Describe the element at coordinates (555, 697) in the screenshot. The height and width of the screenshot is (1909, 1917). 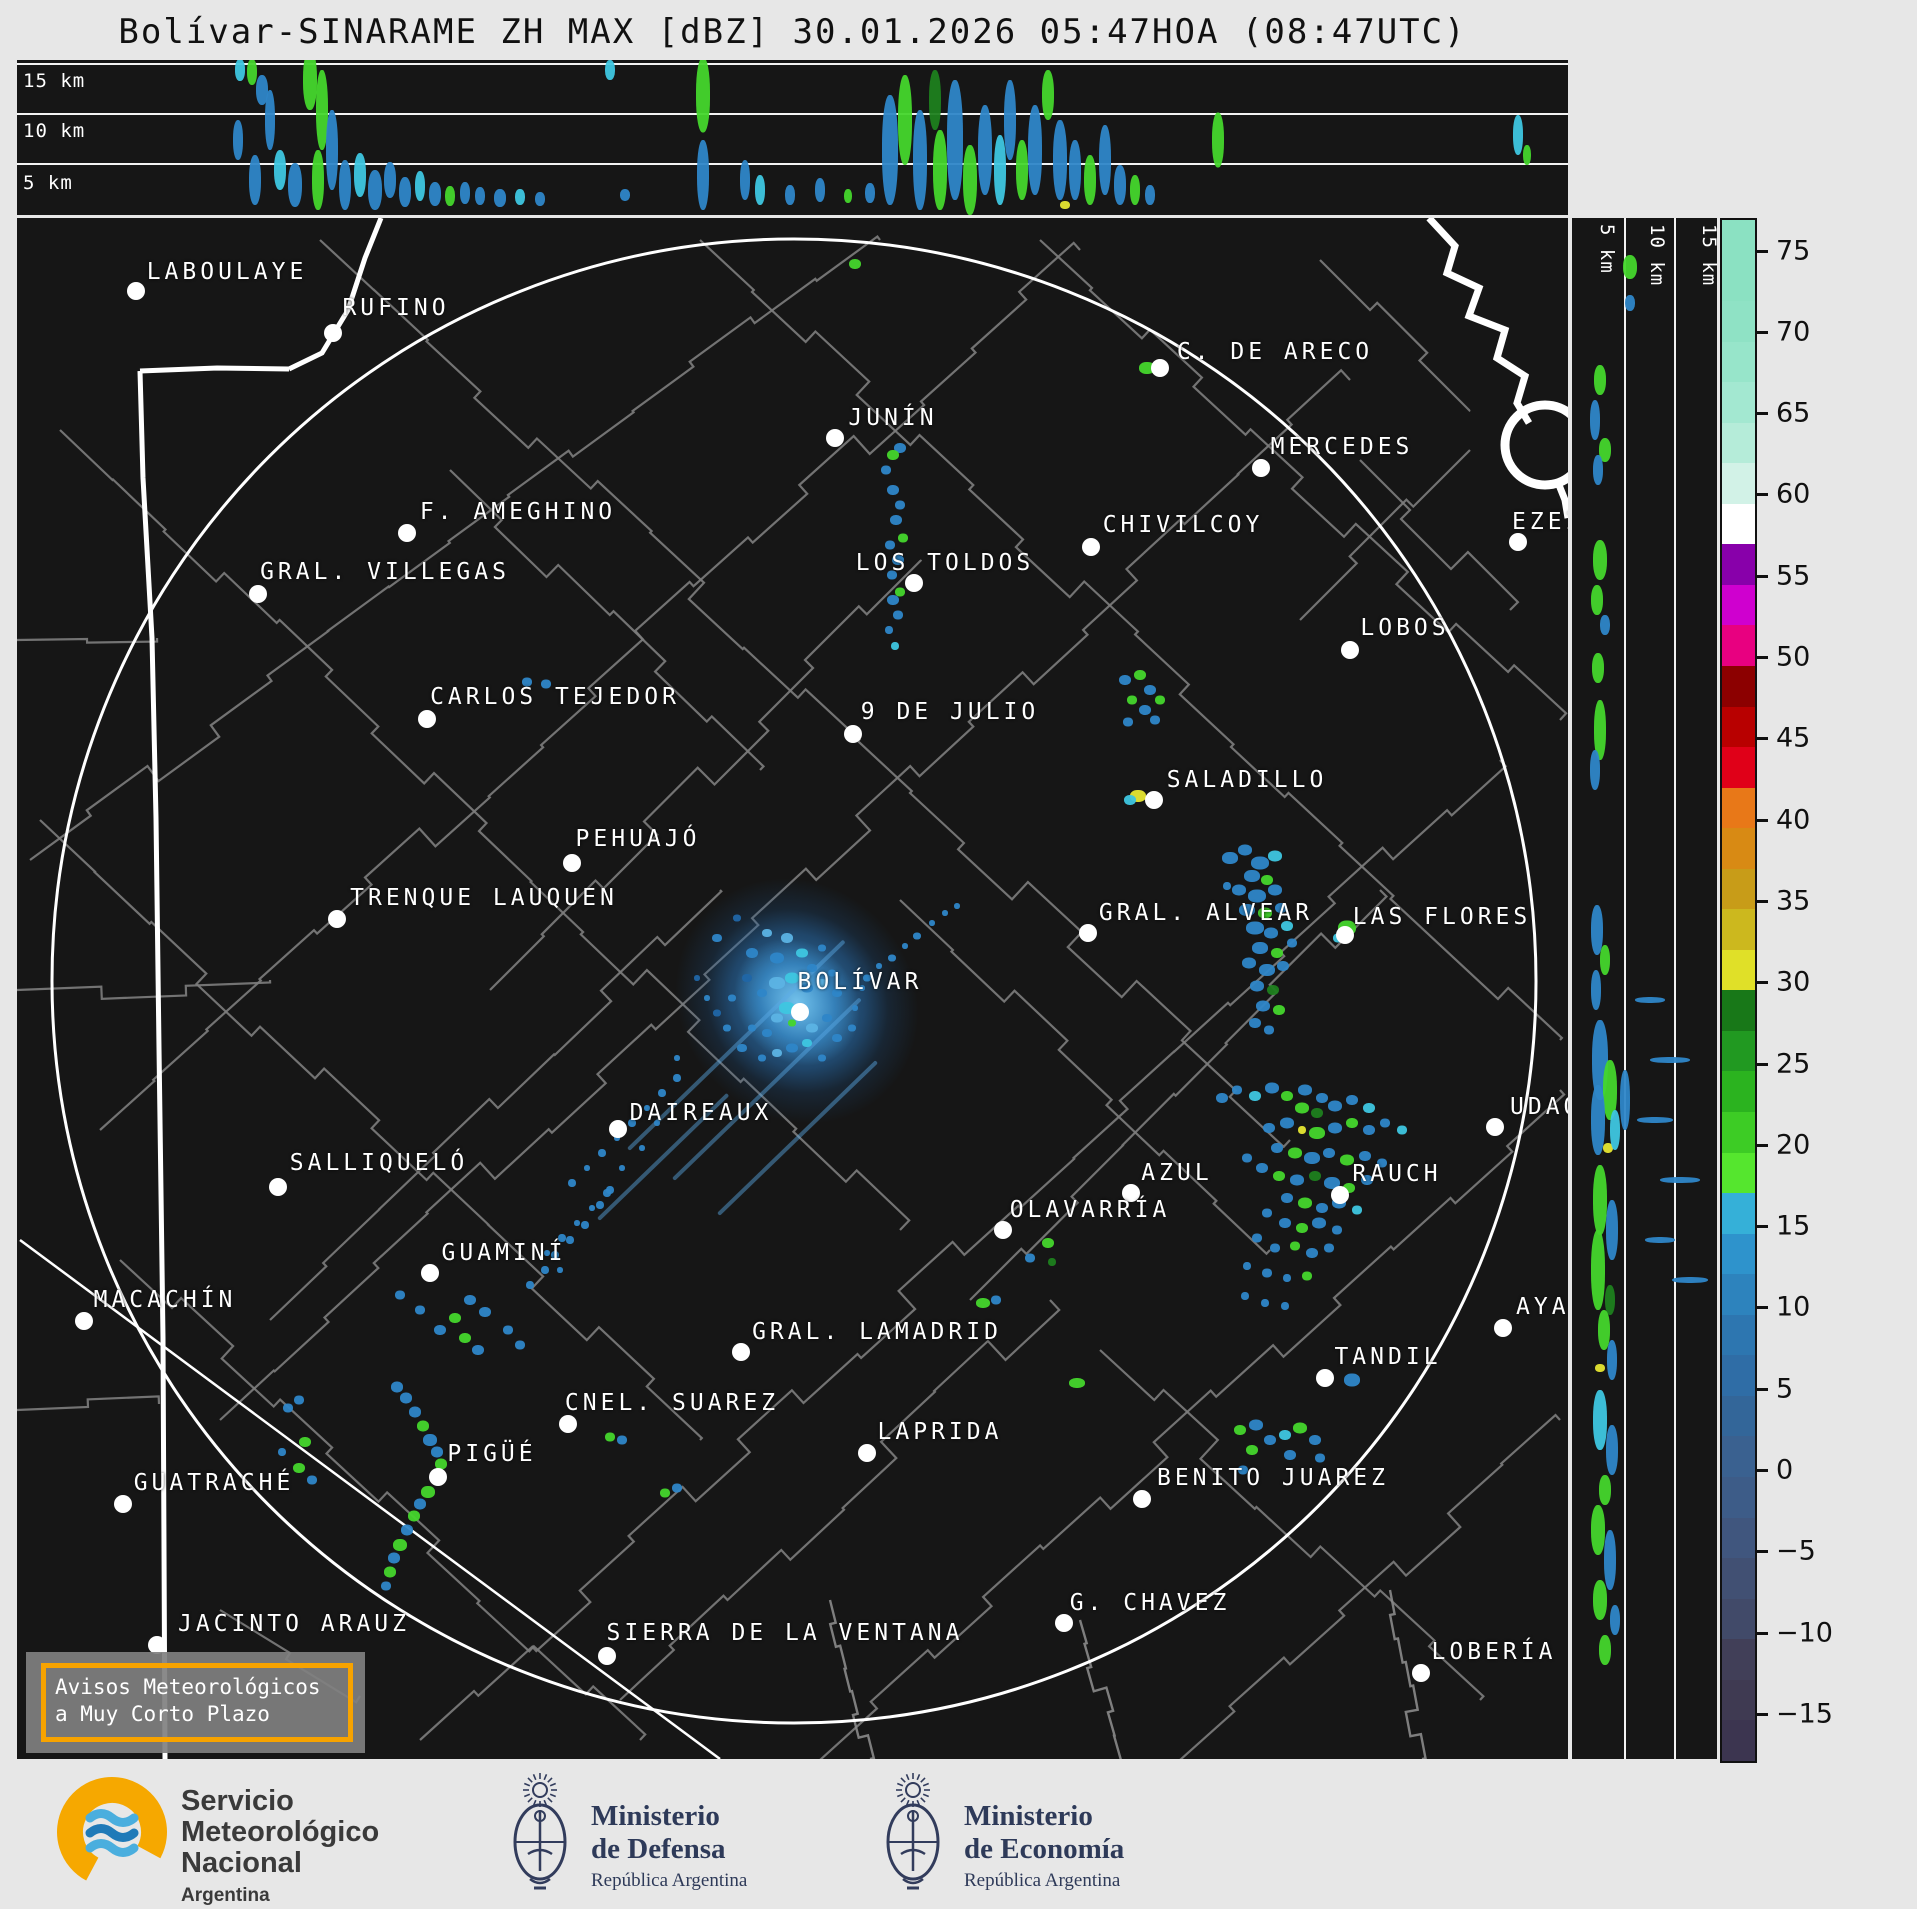
I see `city-label: CARLOS TEJEDOR` at that location.